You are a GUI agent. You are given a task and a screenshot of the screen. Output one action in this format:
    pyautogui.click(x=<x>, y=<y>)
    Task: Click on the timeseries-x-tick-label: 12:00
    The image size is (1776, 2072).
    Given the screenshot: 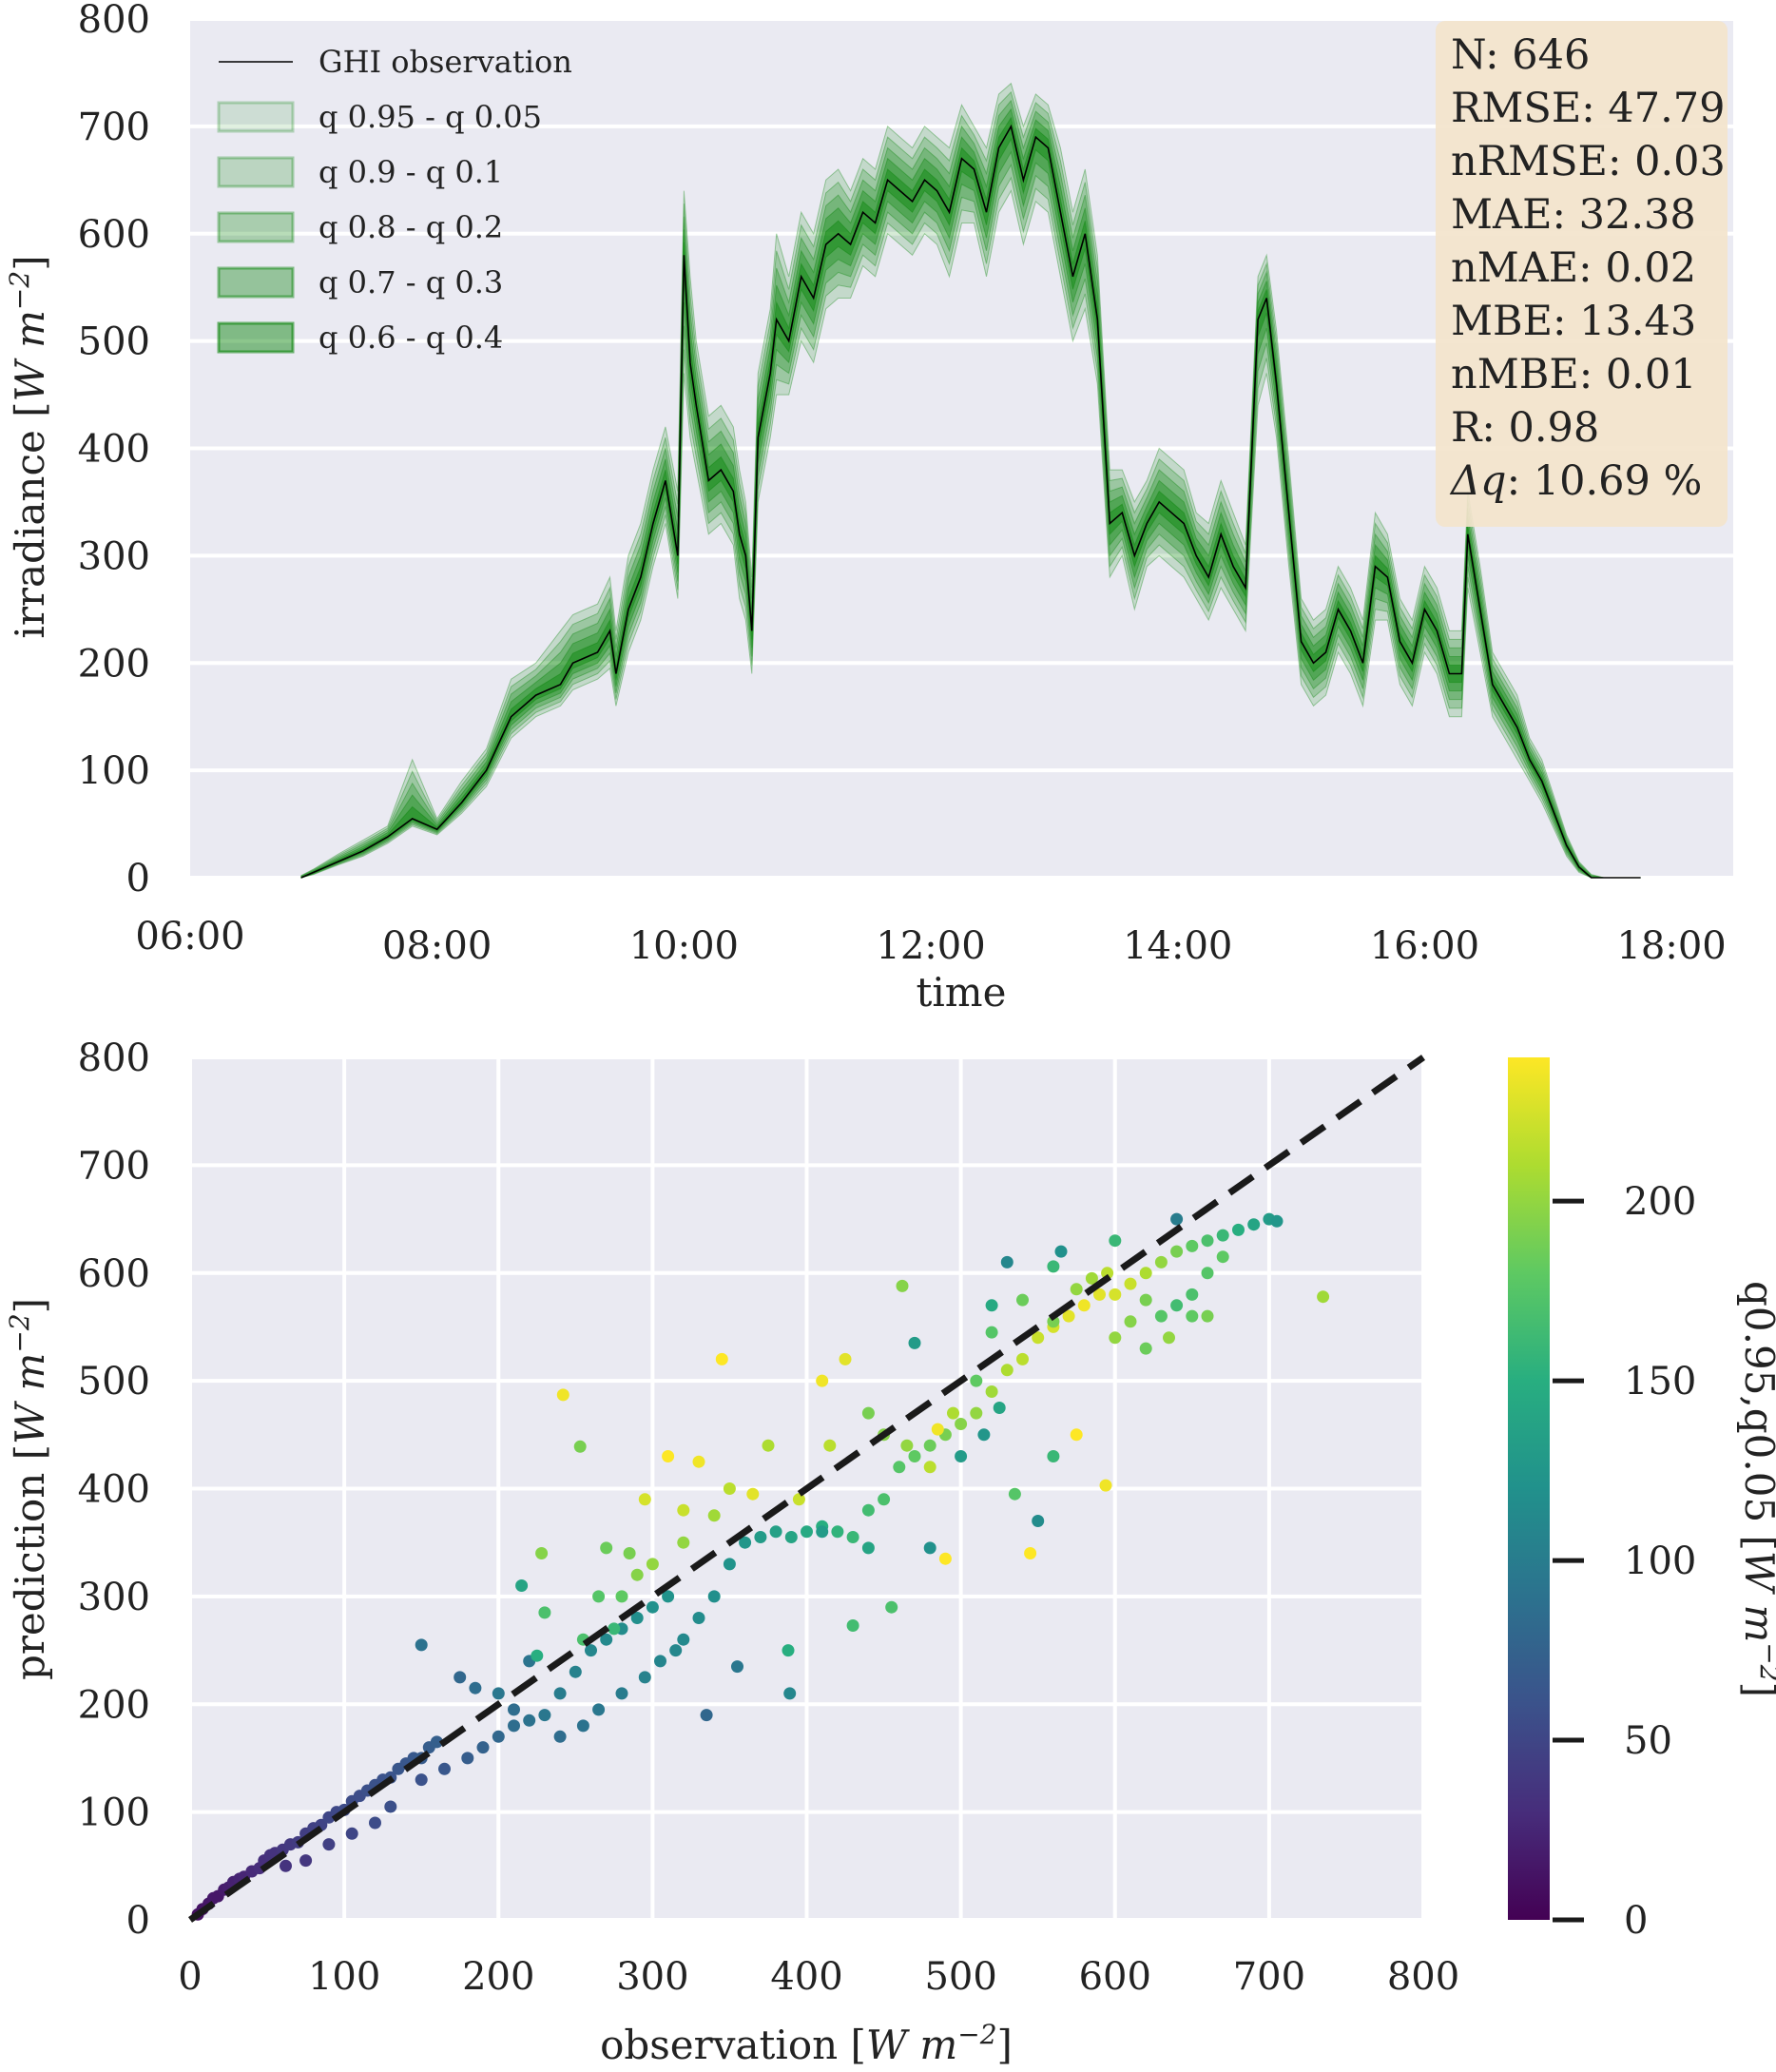 What is the action you would take?
    pyautogui.click(x=930, y=946)
    